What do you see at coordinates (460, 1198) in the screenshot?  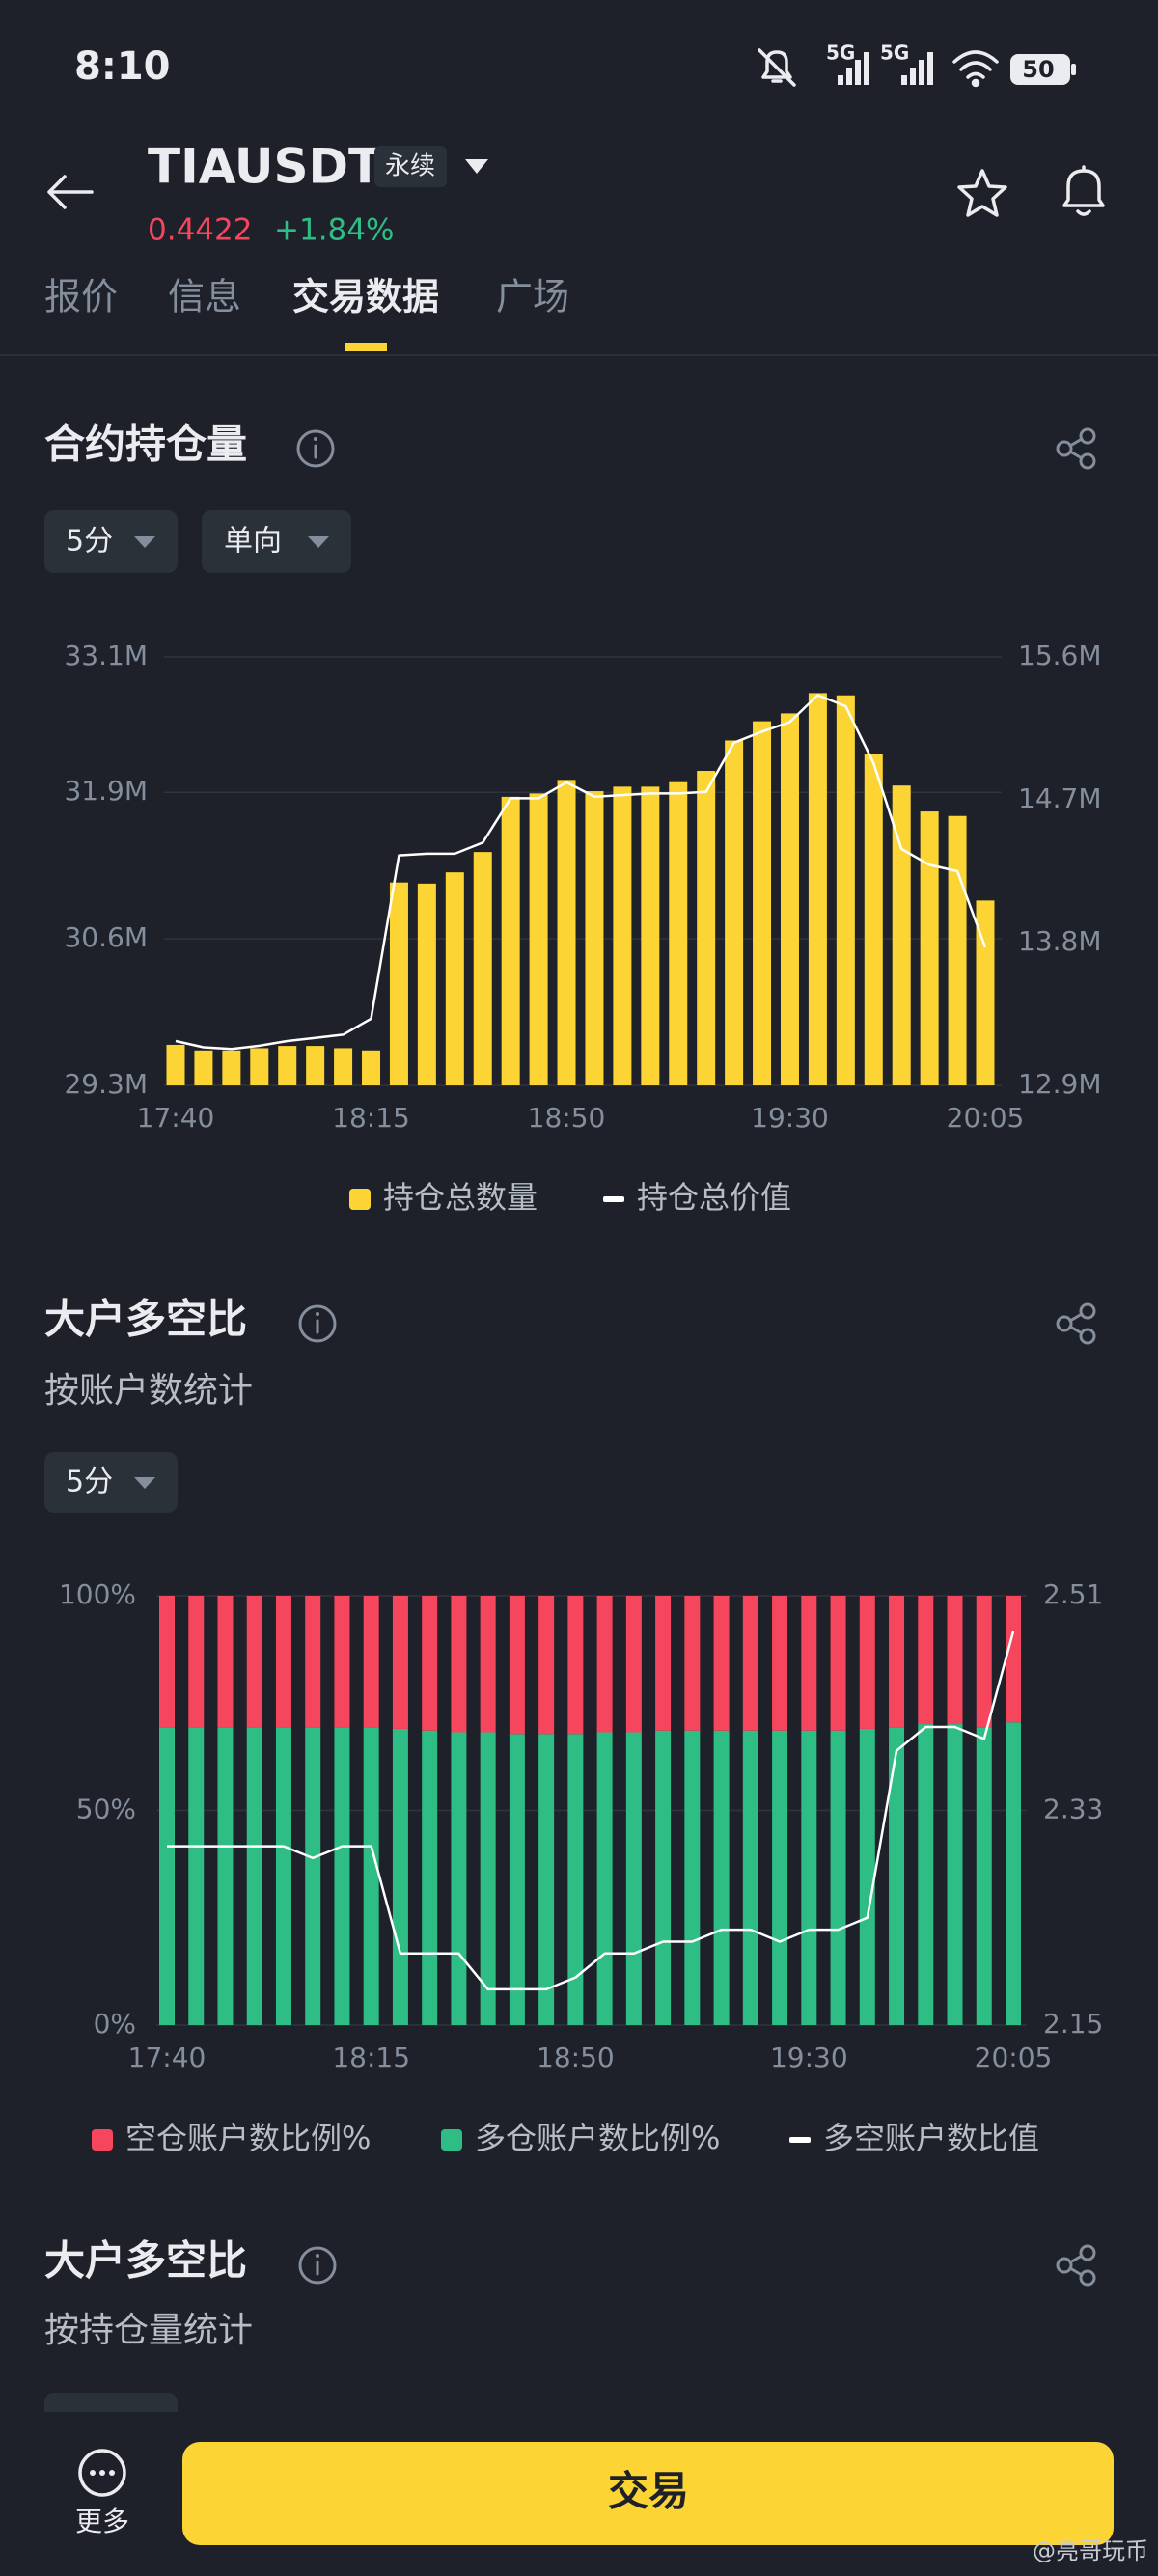 I see `legend-label: 持仓总数量` at bounding box center [460, 1198].